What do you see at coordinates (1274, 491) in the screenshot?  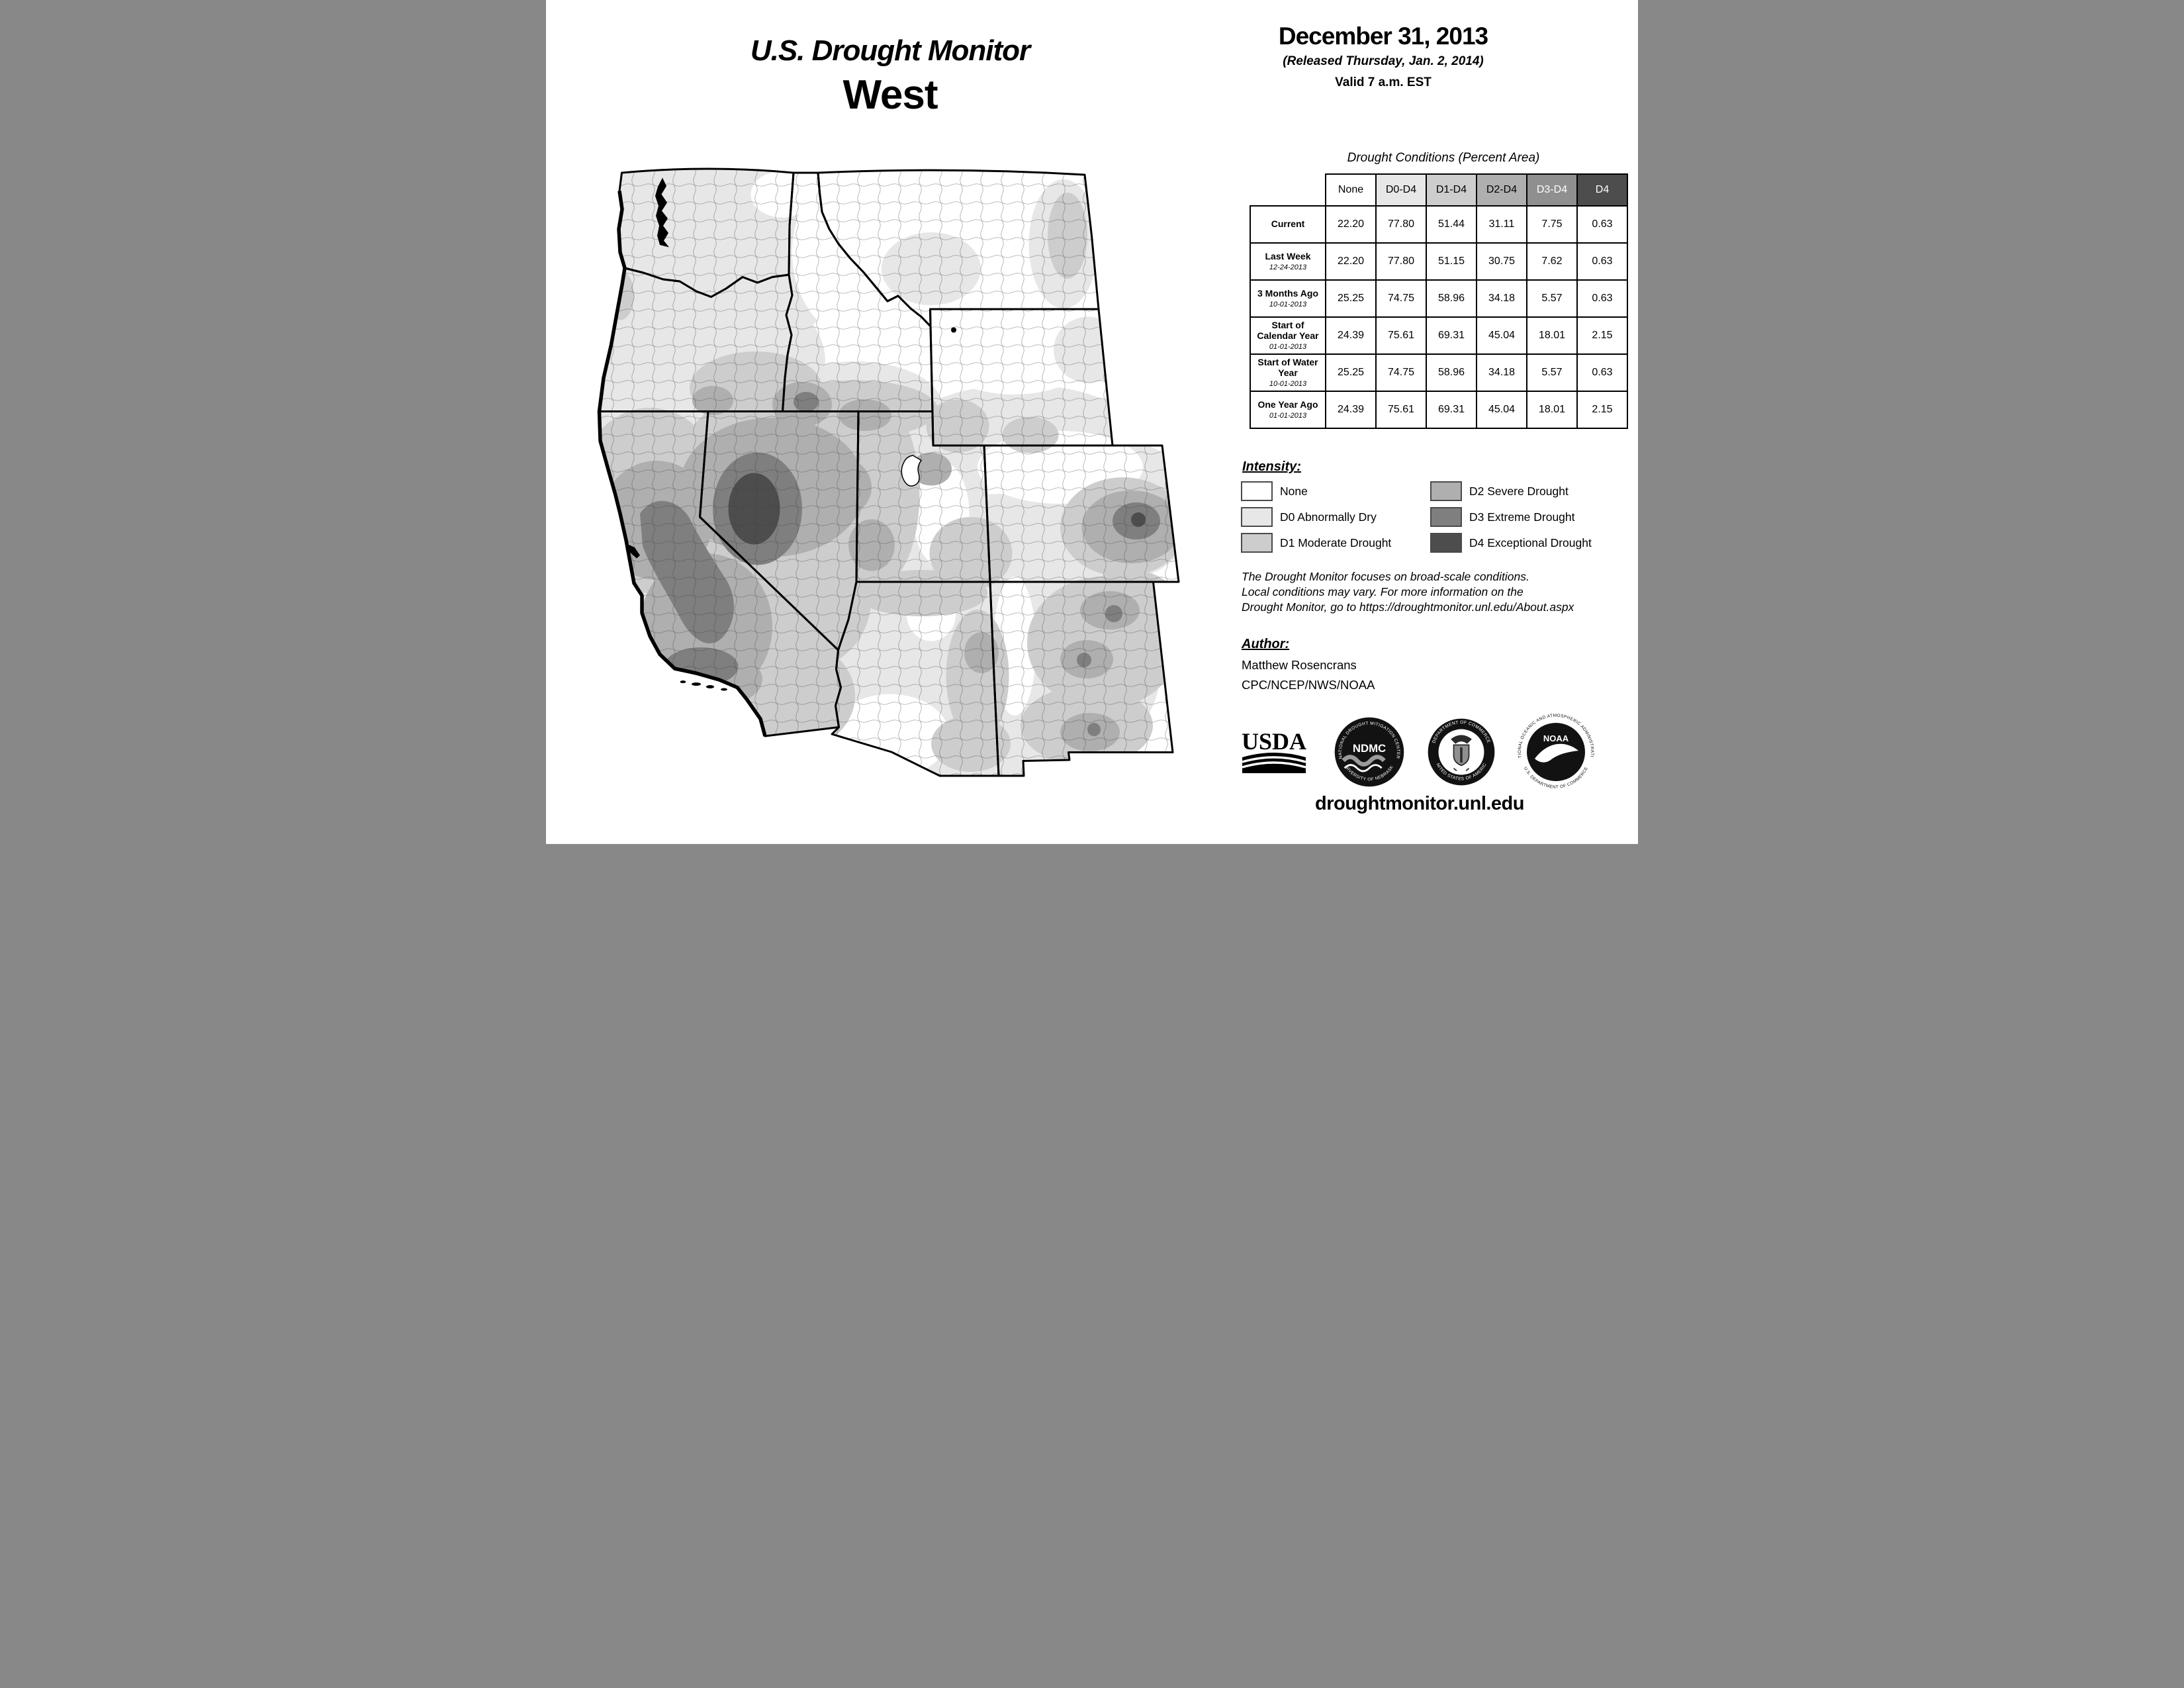 I see `legend-item-none: None` at bounding box center [1274, 491].